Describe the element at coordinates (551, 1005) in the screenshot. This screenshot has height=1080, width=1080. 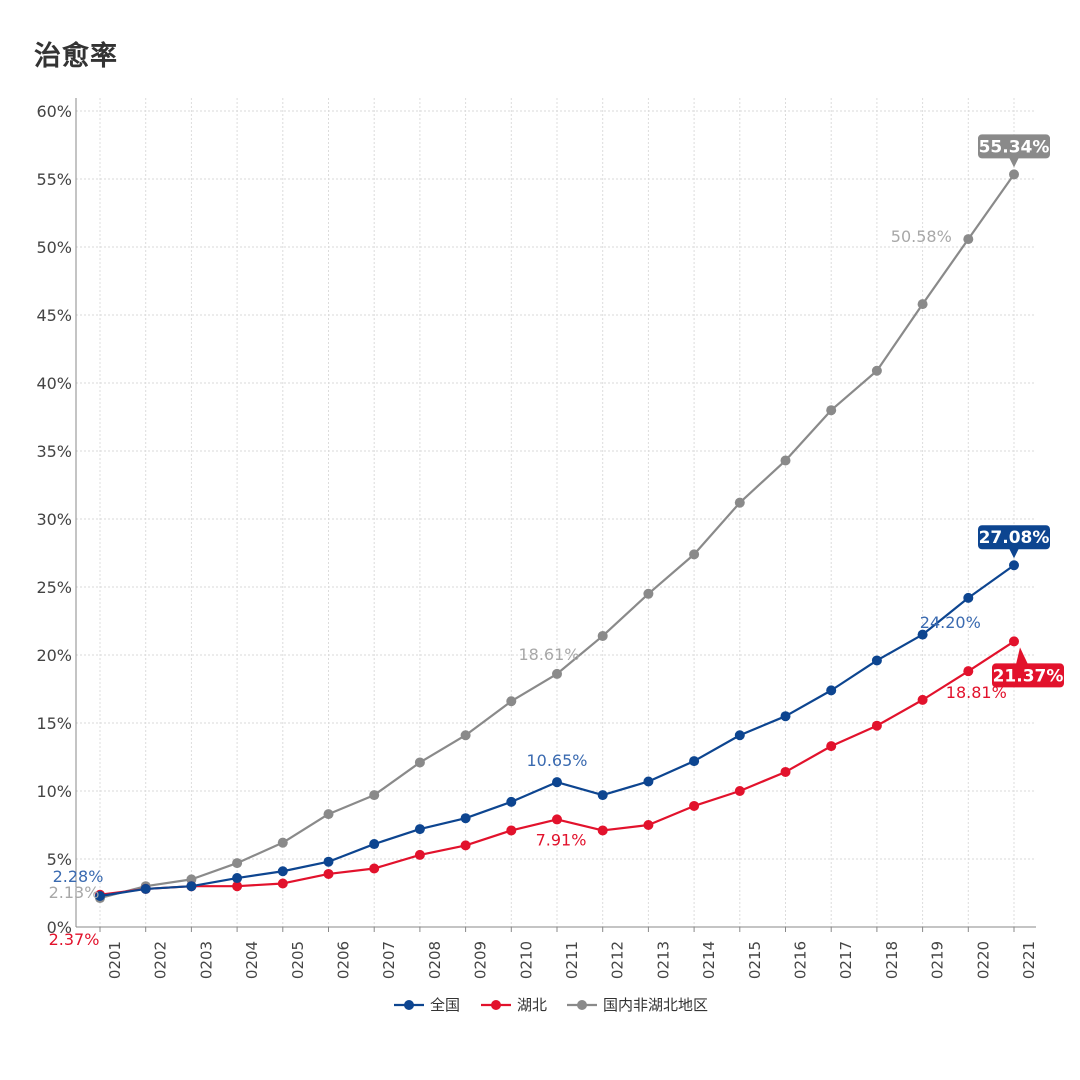
I see `legend: 全国 湖北 国内非湖北地区` at that location.